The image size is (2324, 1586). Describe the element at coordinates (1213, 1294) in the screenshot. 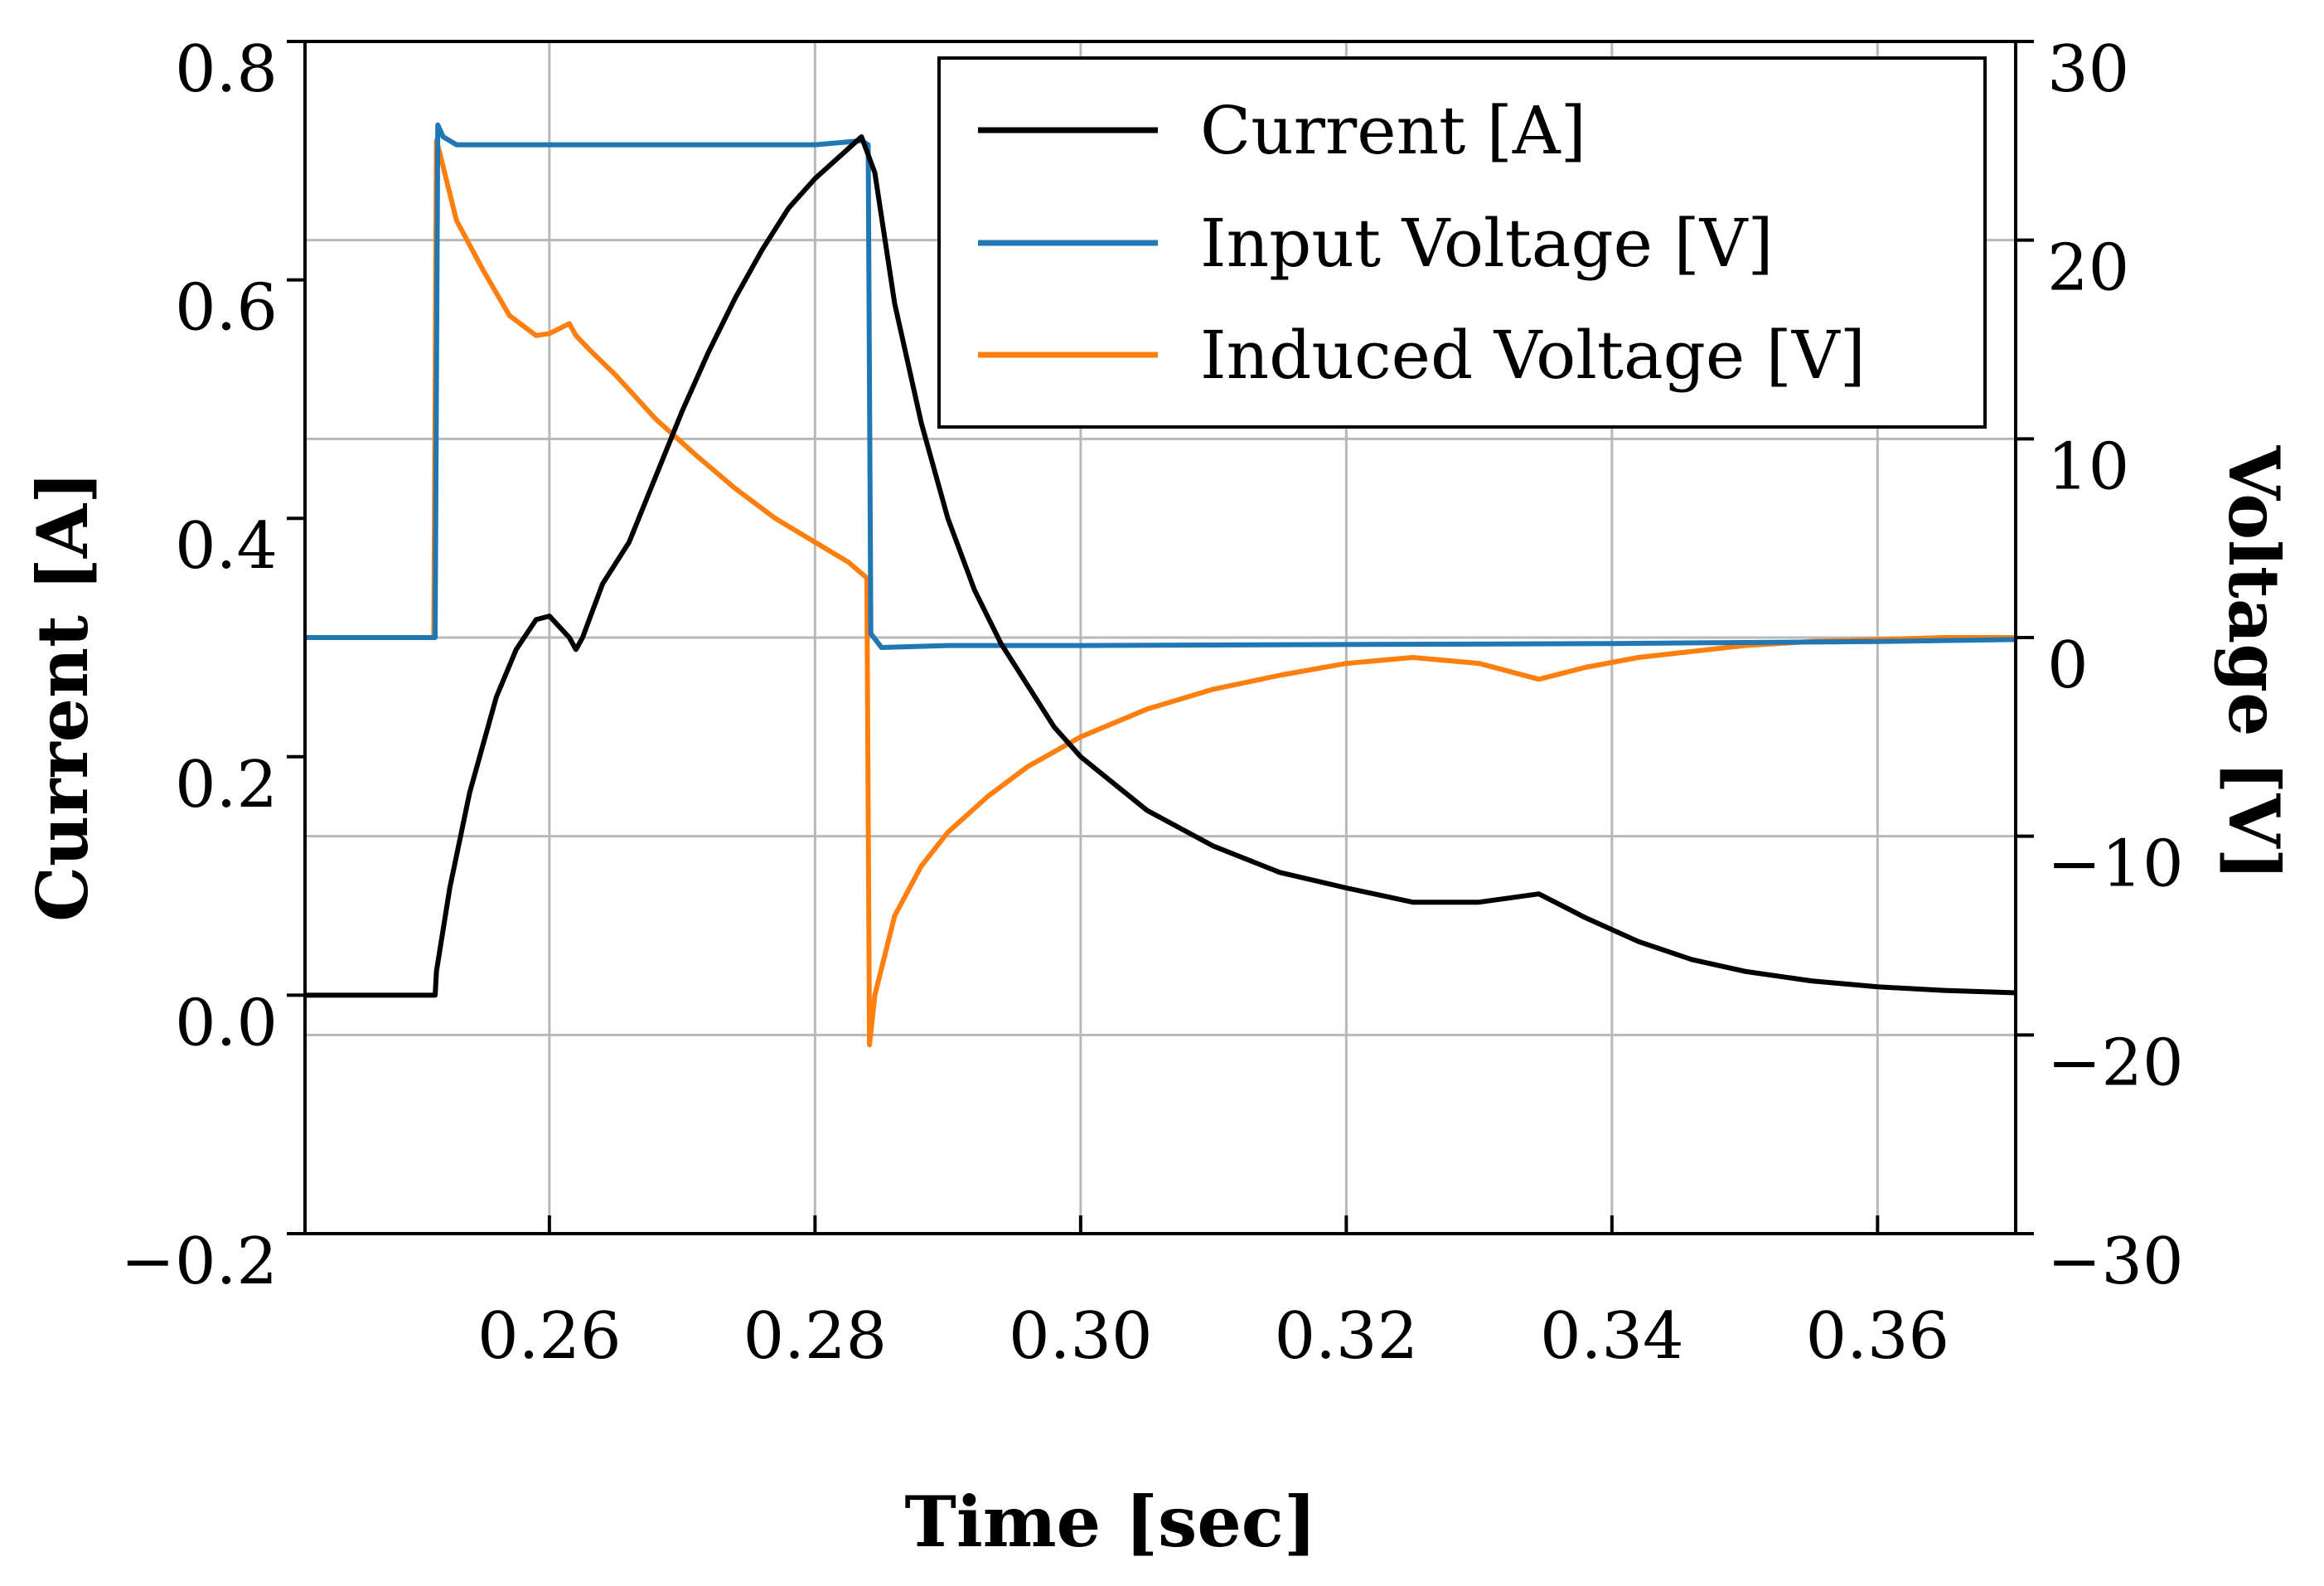

I see `x-axis-ticks: 0.26 0.28 0.30 0.32 0.34 0.36` at that location.